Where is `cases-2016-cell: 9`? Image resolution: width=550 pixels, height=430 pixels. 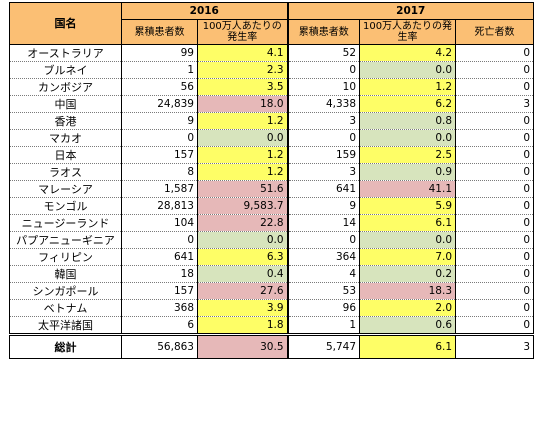 cases-2016-cell: 9 is located at coordinates (159, 121).